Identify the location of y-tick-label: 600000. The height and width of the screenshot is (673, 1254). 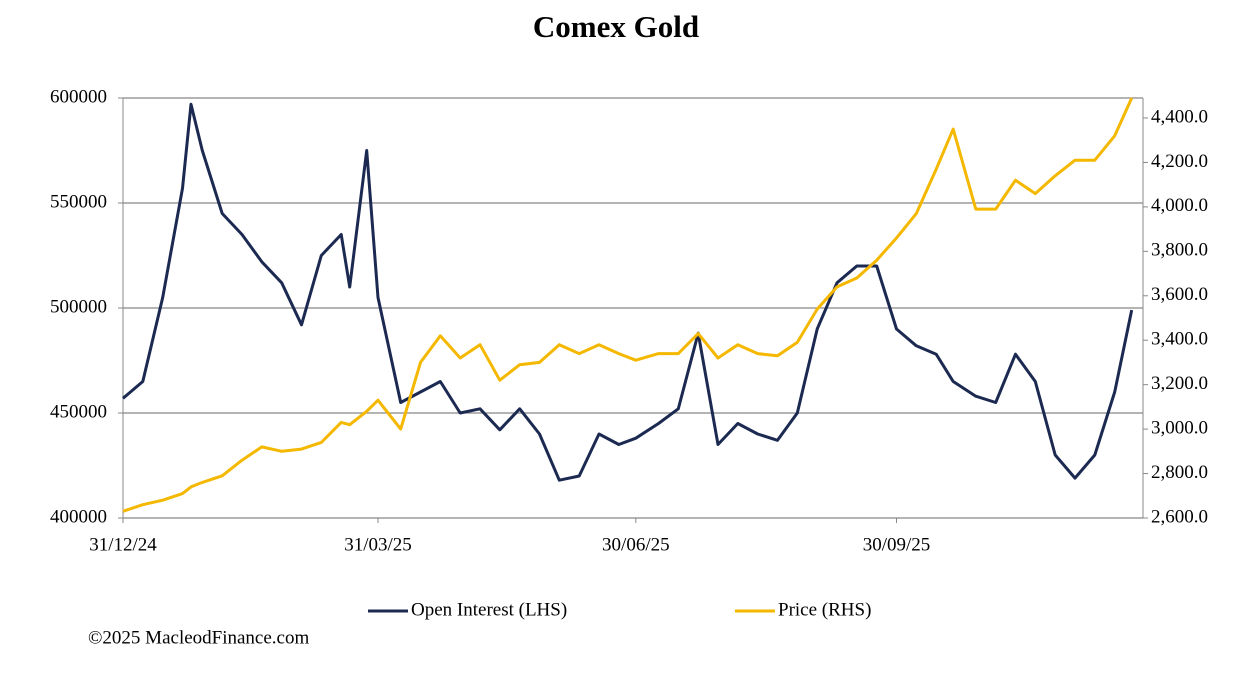
(78, 96).